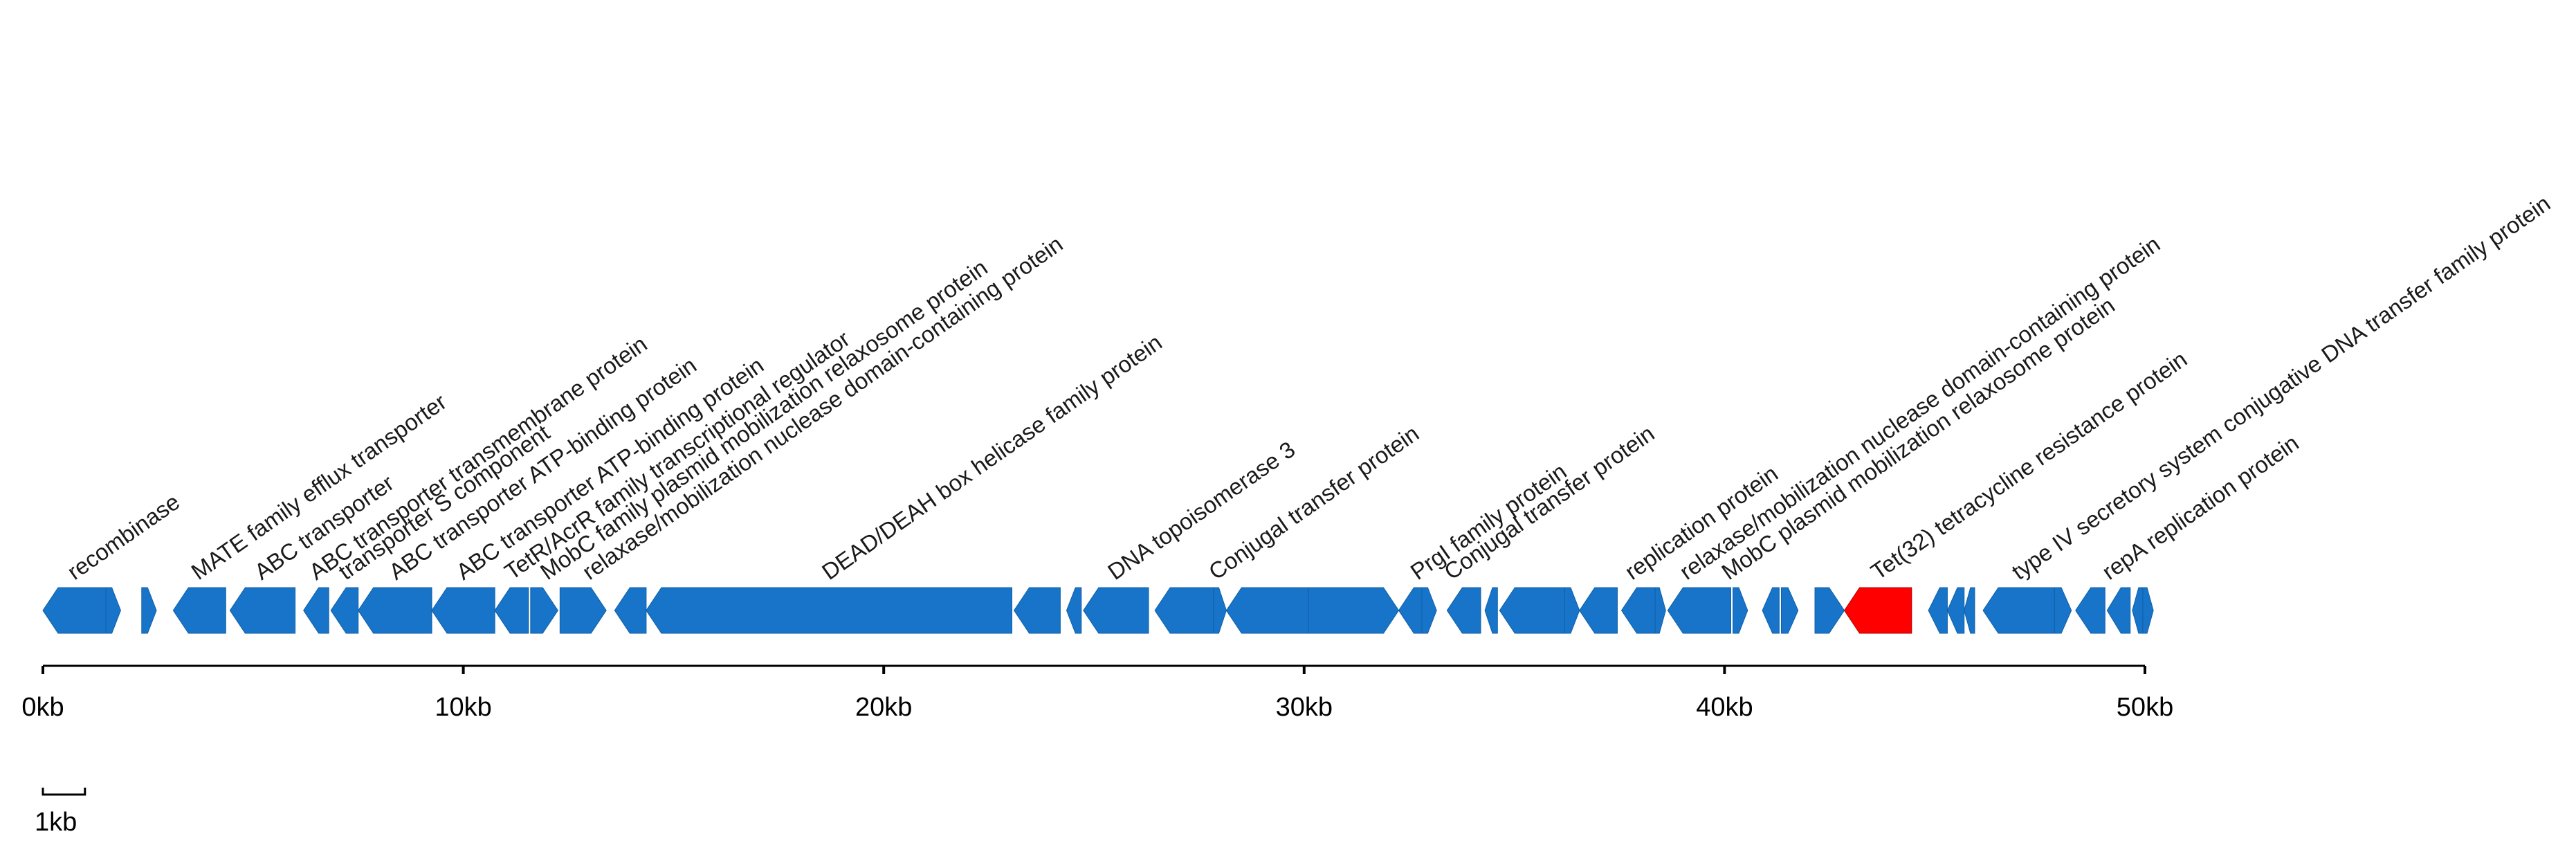 The height and width of the screenshot is (861, 2576). I want to click on gene-label: recombinase, so click(123, 537).